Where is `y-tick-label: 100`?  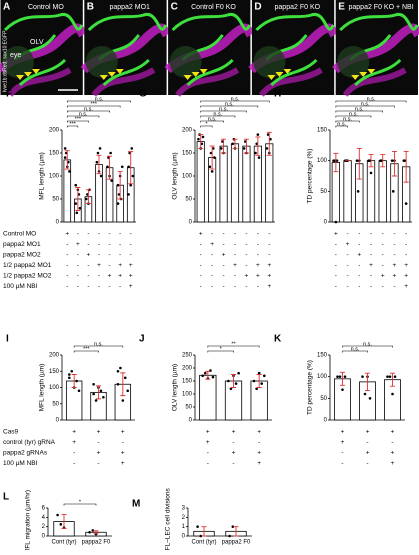 y-tick-label: 100 is located at coordinates (322, 377).